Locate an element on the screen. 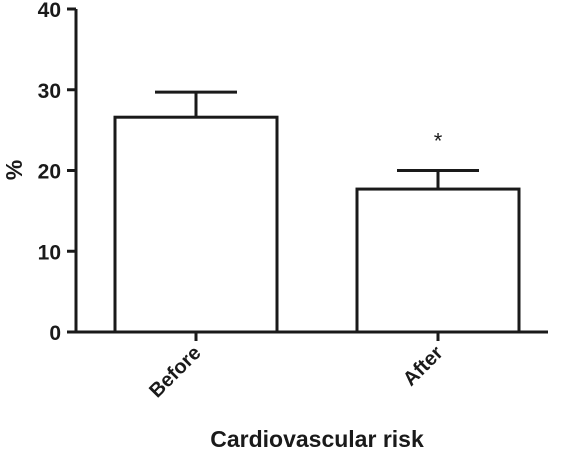 Image resolution: width=562 pixels, height=455 pixels. y-tick-label: 10 is located at coordinates (49, 252).